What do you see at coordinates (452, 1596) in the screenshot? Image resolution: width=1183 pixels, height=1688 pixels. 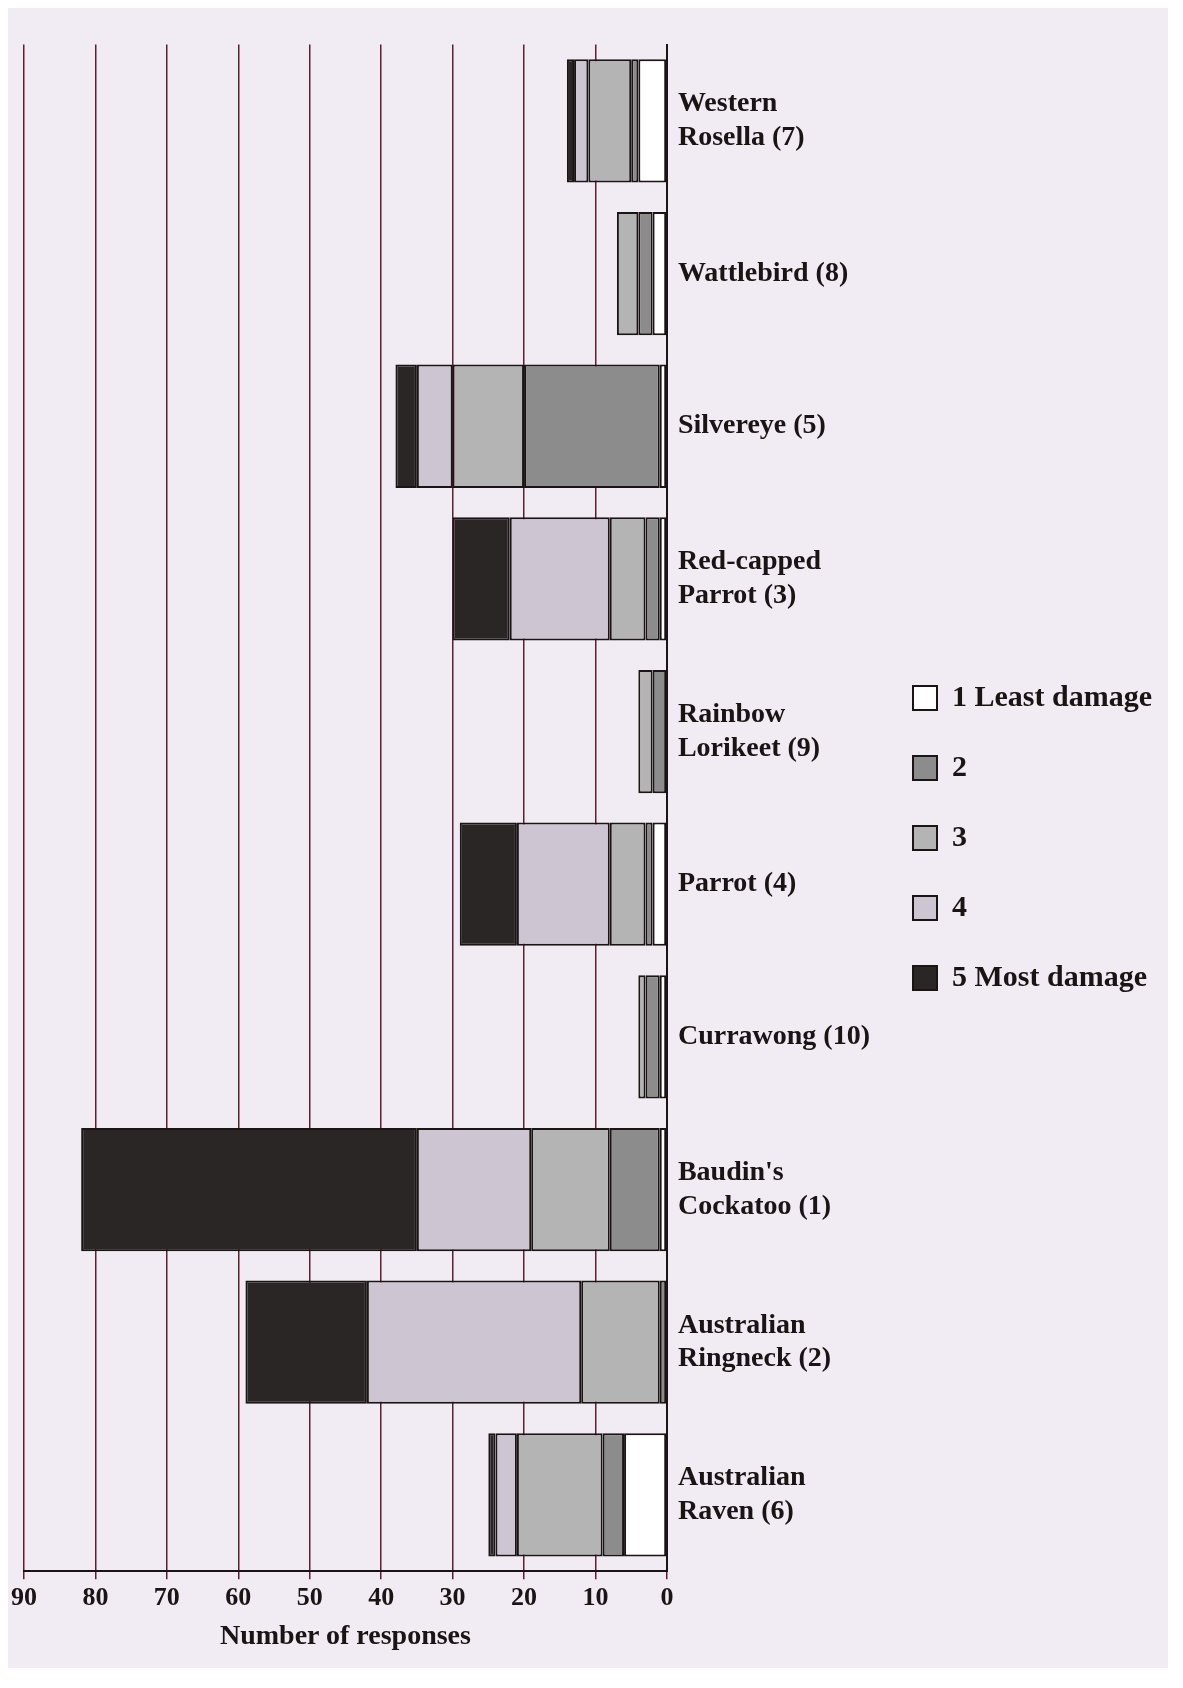 I see `x-tick-label: 30` at bounding box center [452, 1596].